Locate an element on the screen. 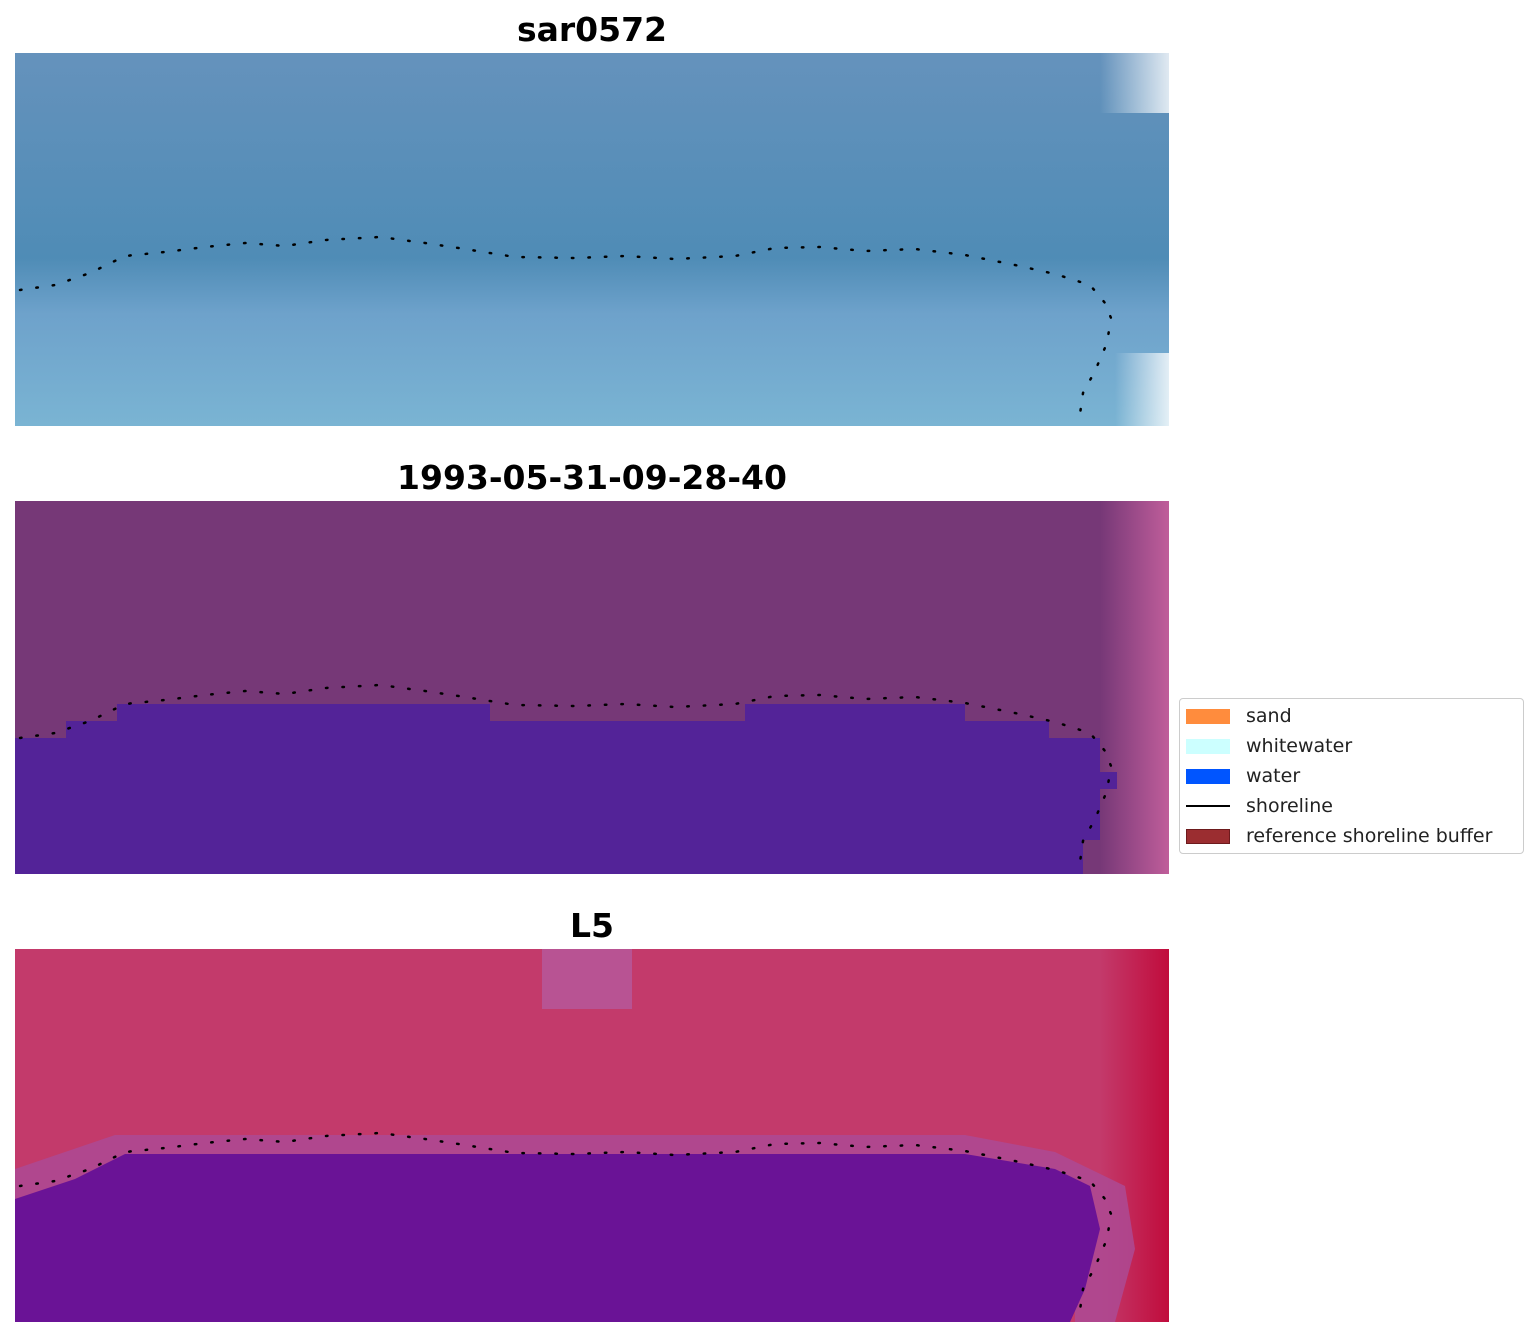  panel-title-1: sar0572 is located at coordinates (592, 29).